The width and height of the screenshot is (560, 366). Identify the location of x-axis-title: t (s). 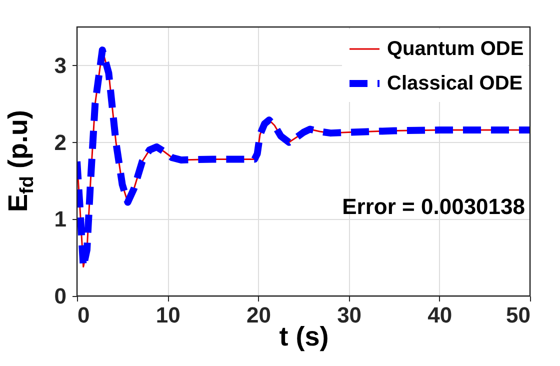
(304, 337).